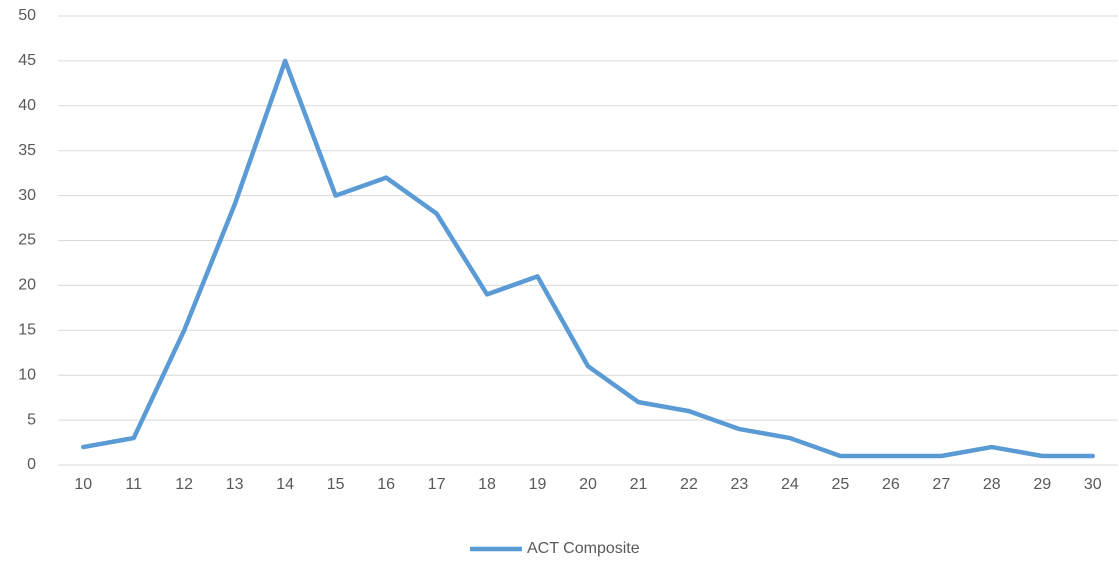 The height and width of the screenshot is (569, 1119). What do you see at coordinates (27, 195) in the screenshot?
I see `y-tick-label: 30` at bounding box center [27, 195].